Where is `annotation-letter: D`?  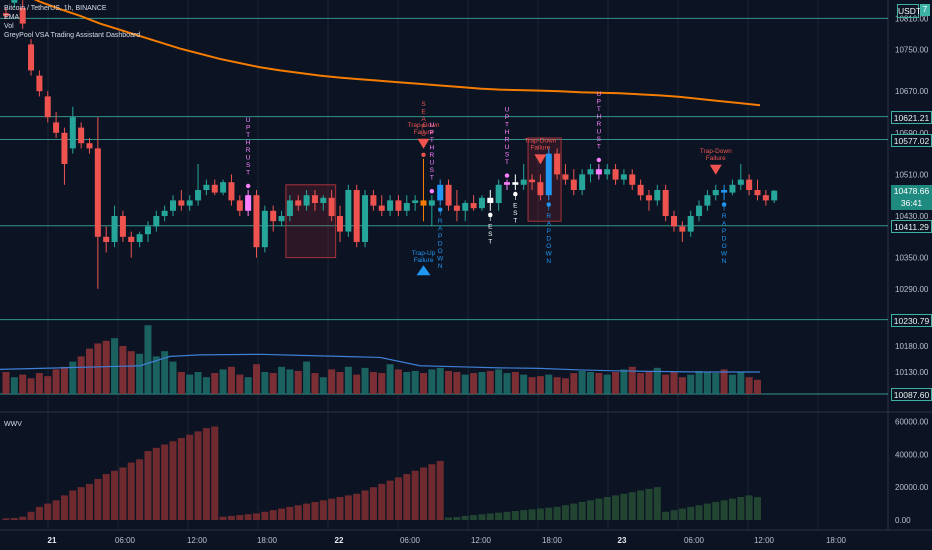
annotation-letter: D is located at coordinates (440, 244).